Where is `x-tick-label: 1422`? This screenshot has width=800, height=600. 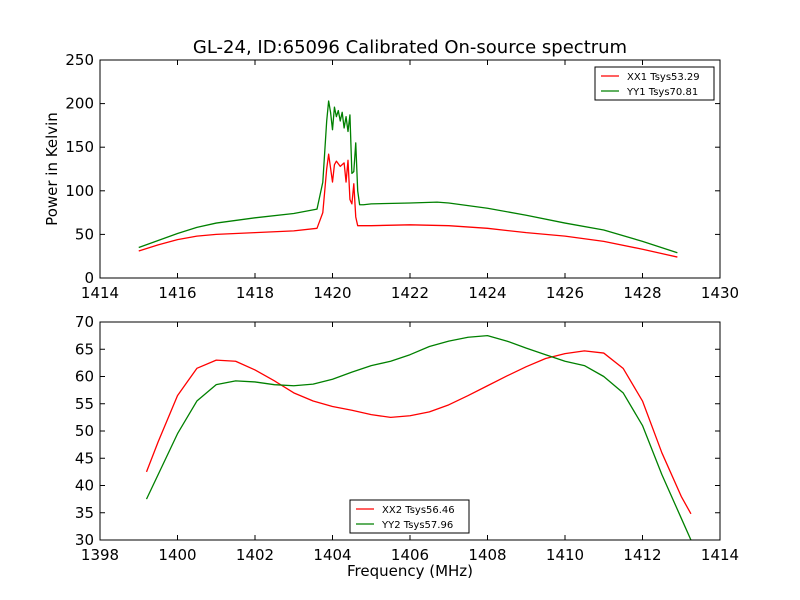 x-tick-label: 1422 is located at coordinates (410, 293).